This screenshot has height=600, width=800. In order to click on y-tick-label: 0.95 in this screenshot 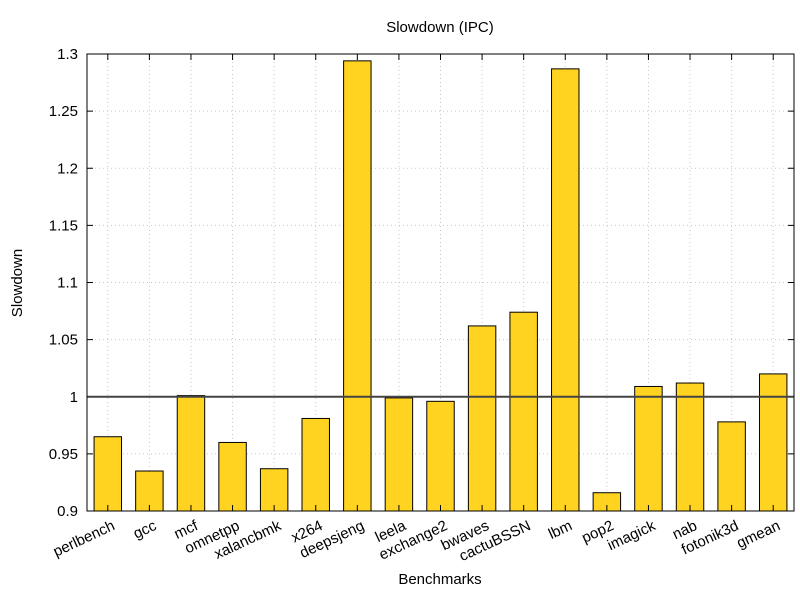, I will do `click(63, 454)`.